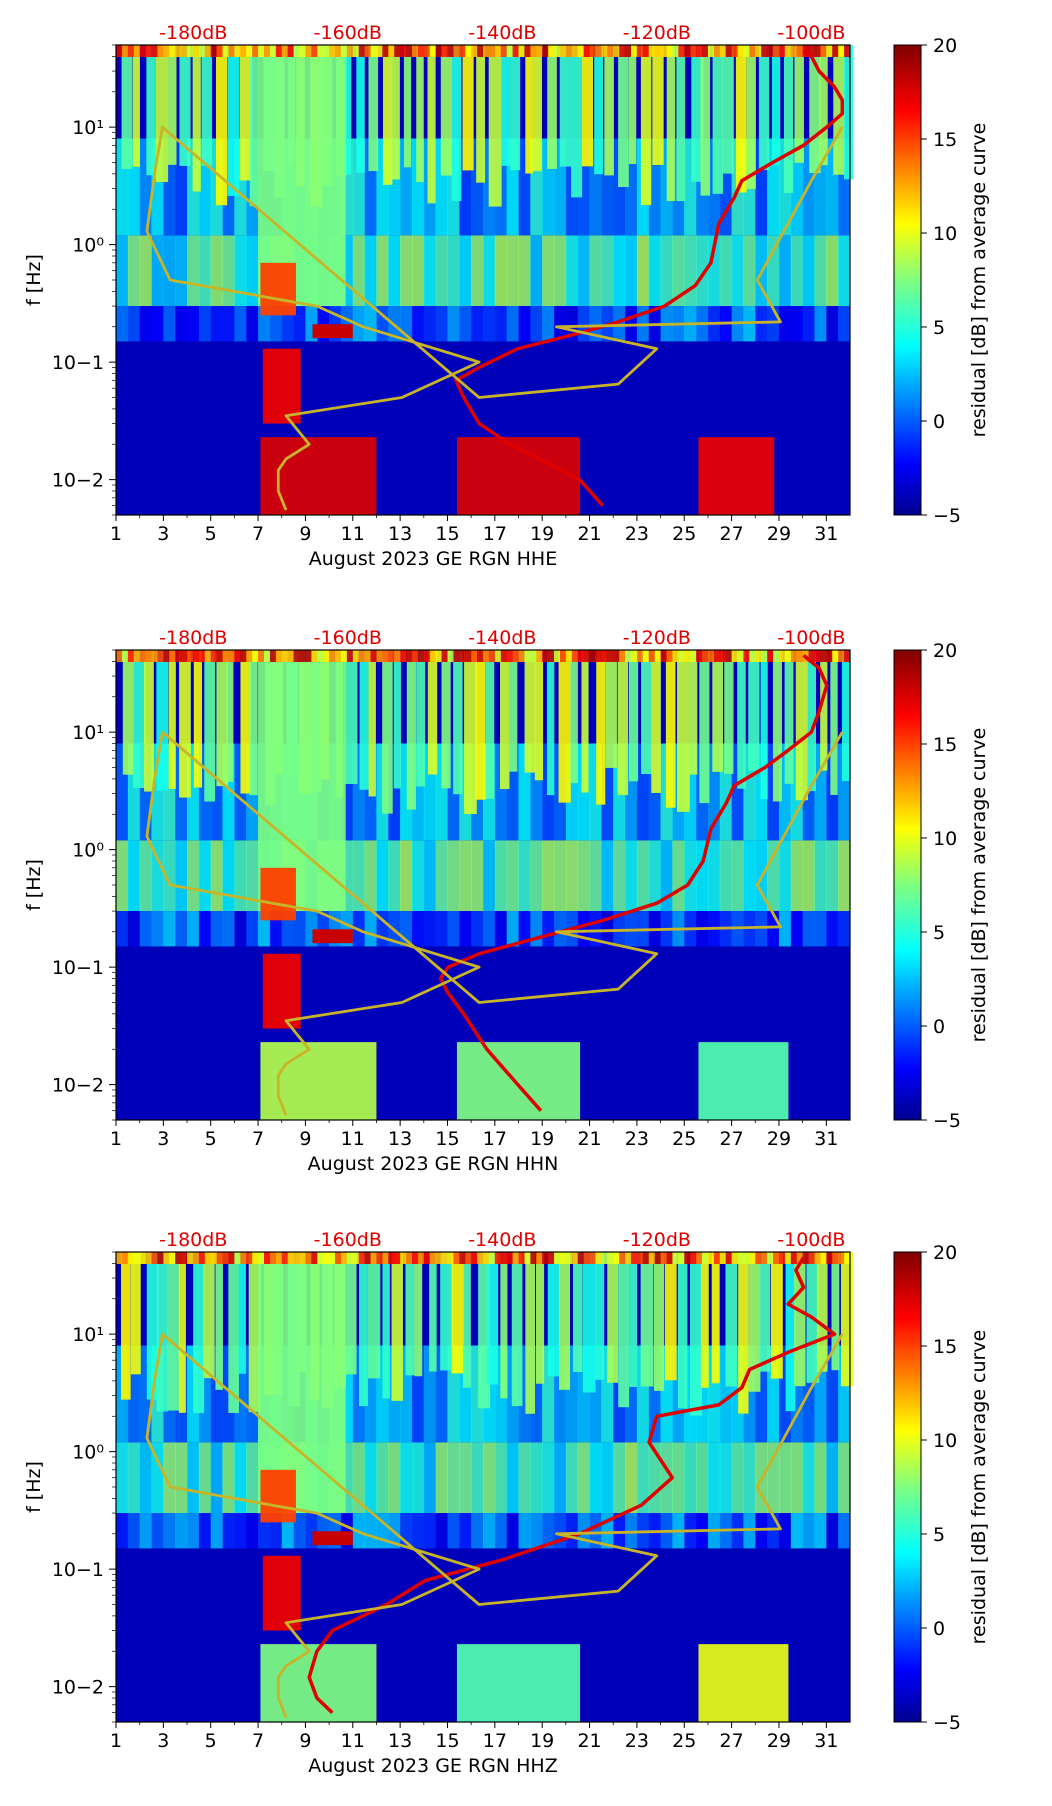 The height and width of the screenshot is (1806, 1052). I want to click on x-tick-label: 23, so click(637, 1139).